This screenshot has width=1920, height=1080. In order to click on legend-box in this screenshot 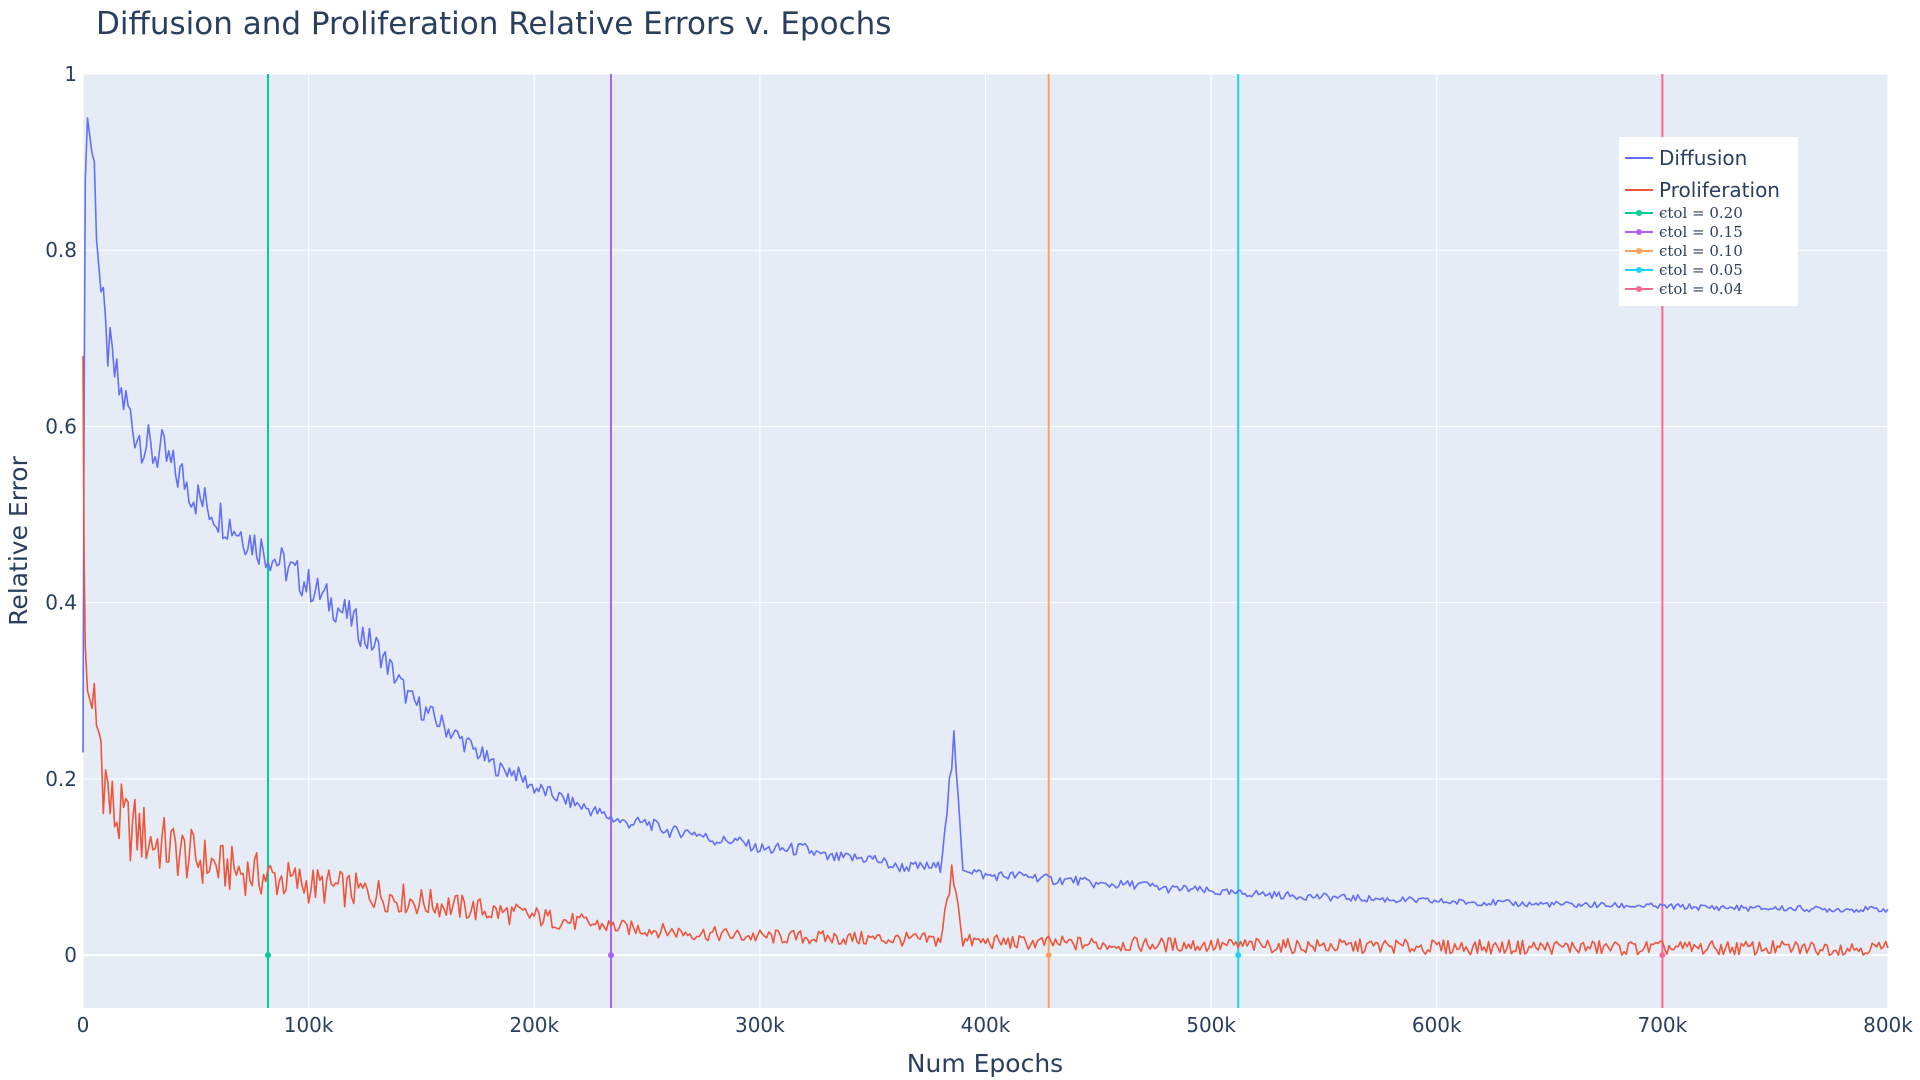, I will do `click(1708, 221)`.